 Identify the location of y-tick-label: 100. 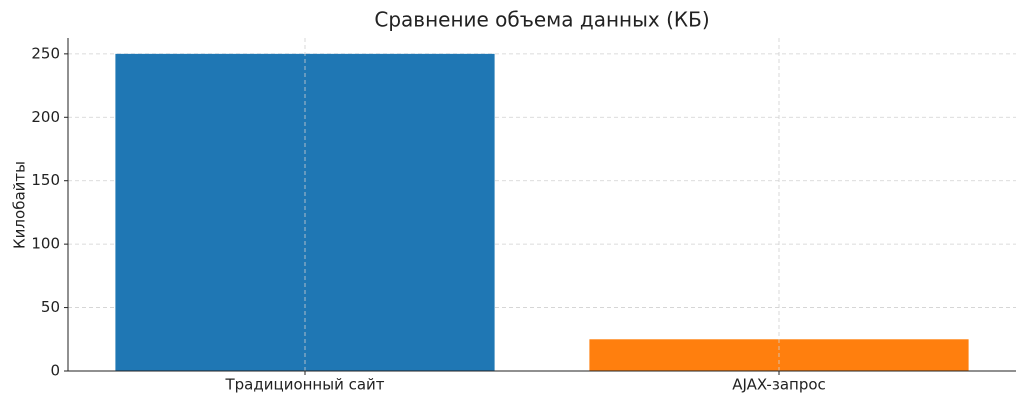
(45, 244).